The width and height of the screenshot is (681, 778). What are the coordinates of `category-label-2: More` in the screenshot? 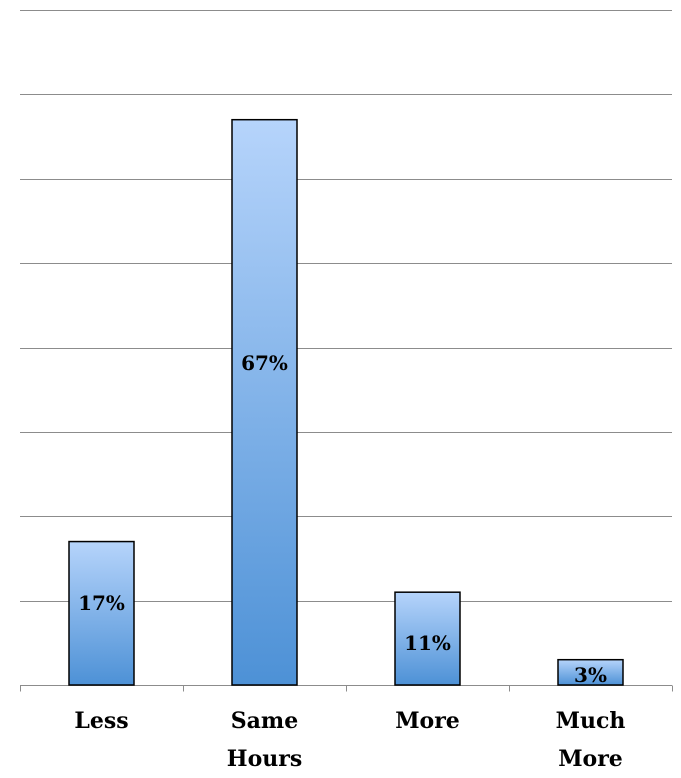 It's located at (427, 721).